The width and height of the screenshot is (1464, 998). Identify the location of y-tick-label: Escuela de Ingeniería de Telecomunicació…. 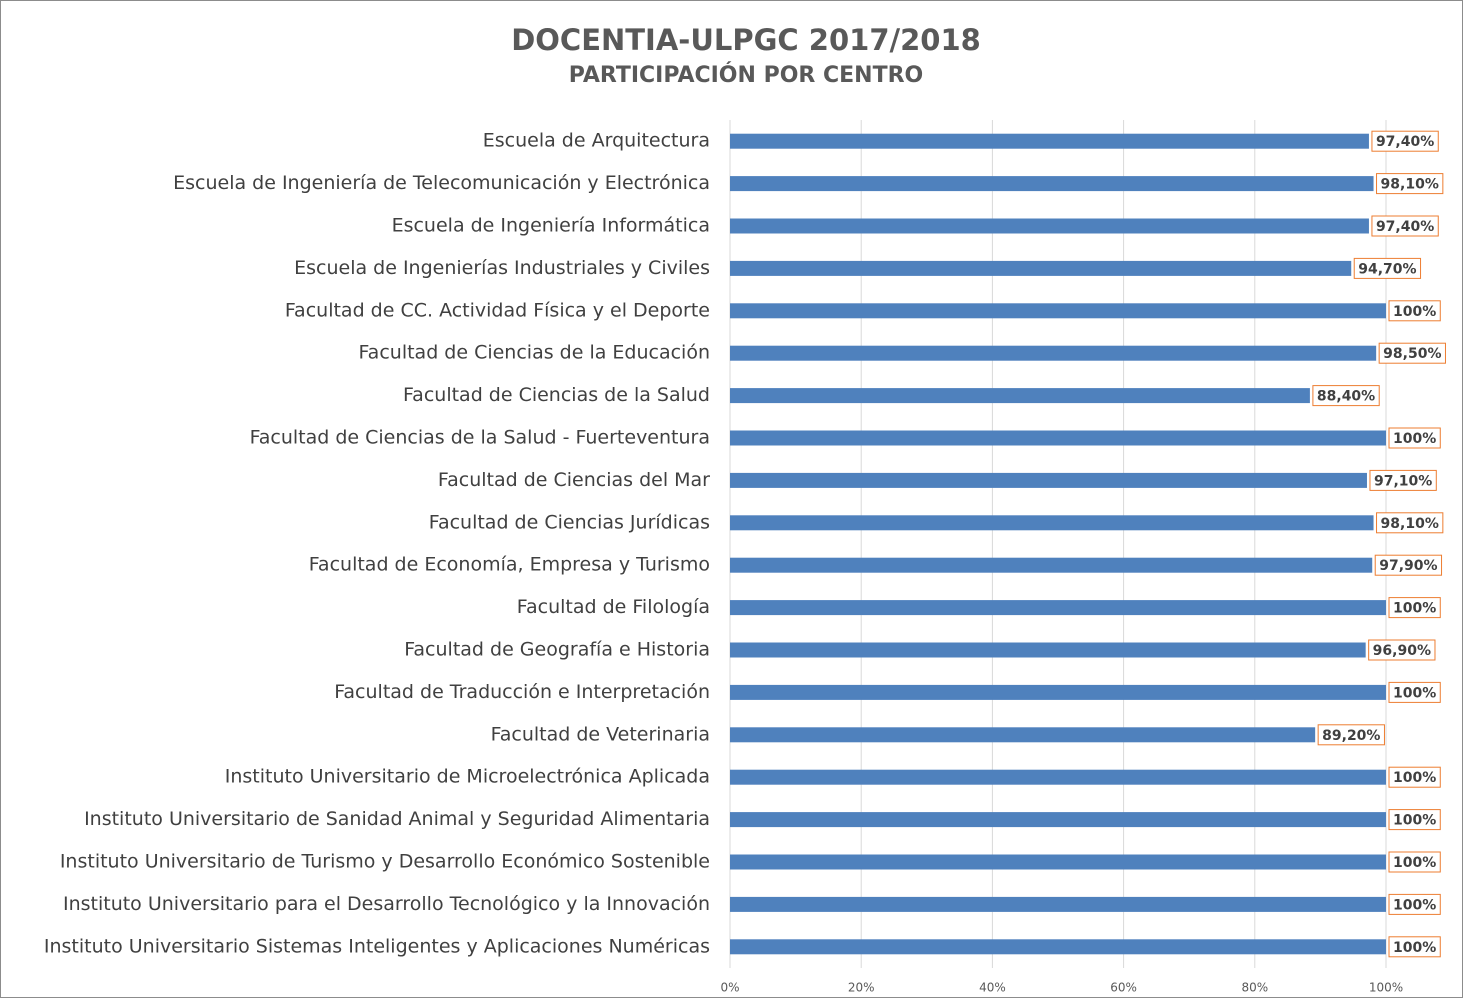
(441, 183).